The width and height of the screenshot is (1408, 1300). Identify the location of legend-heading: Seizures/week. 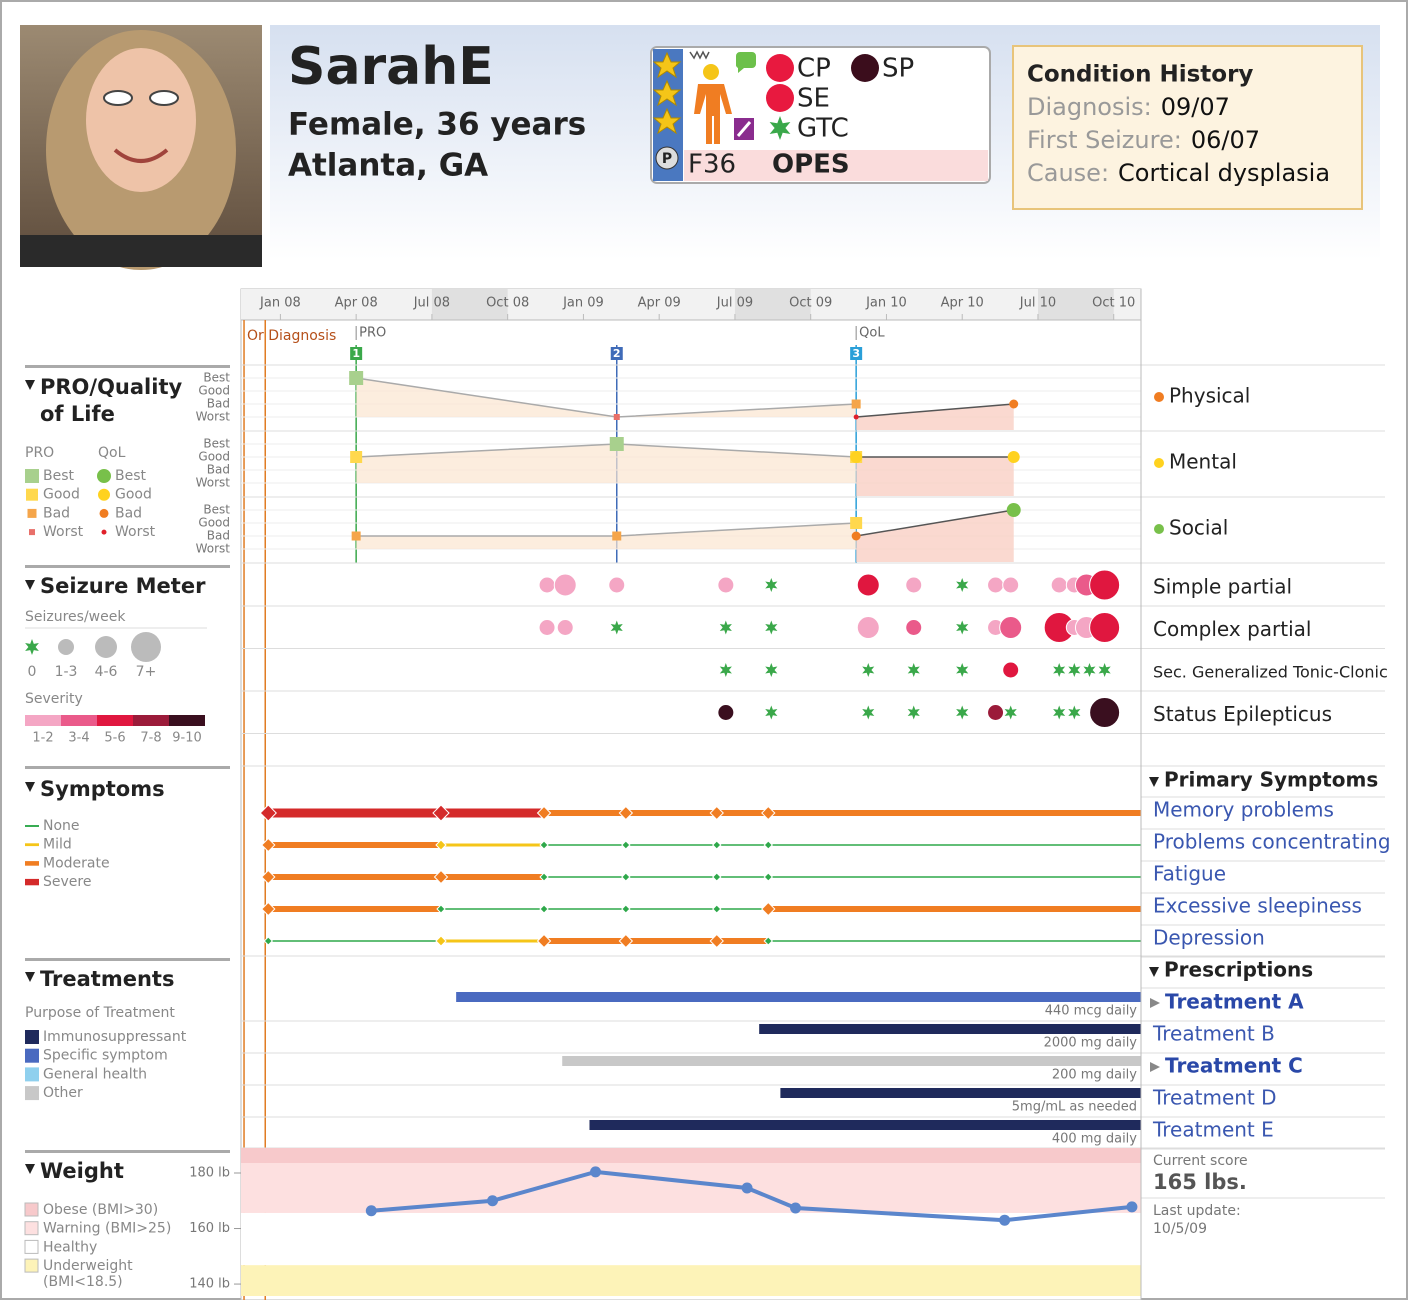
(75, 617).